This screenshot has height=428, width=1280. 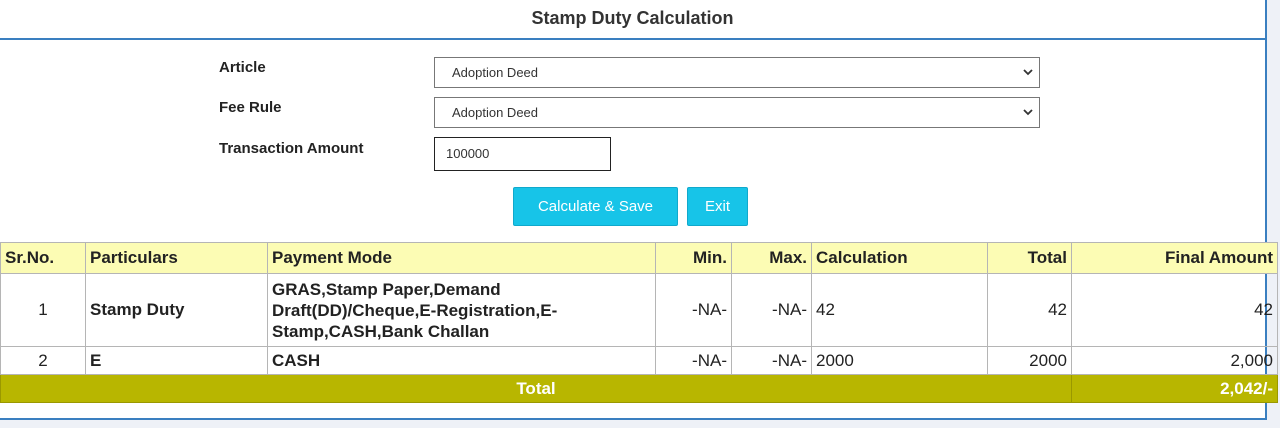 What do you see at coordinates (1174, 258) in the screenshot?
I see `col-header-final-amount: Final Amount` at bounding box center [1174, 258].